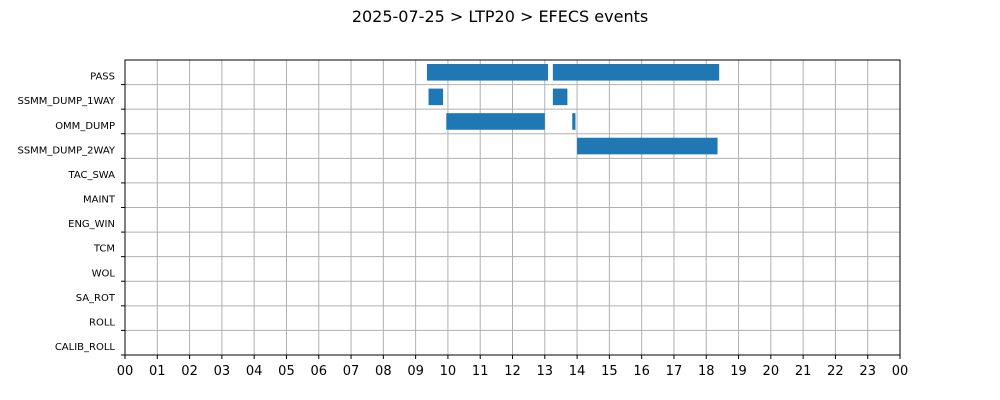 This screenshot has height=400, width=1000. Describe the element at coordinates (85, 347) in the screenshot. I see `y-tick-label: CALIB_ROLL` at that location.